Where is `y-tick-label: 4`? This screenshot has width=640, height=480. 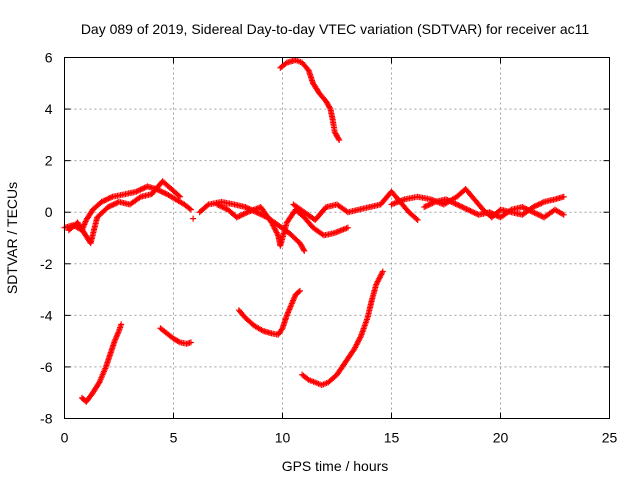
y-tick-label: 4 is located at coordinates (49, 109).